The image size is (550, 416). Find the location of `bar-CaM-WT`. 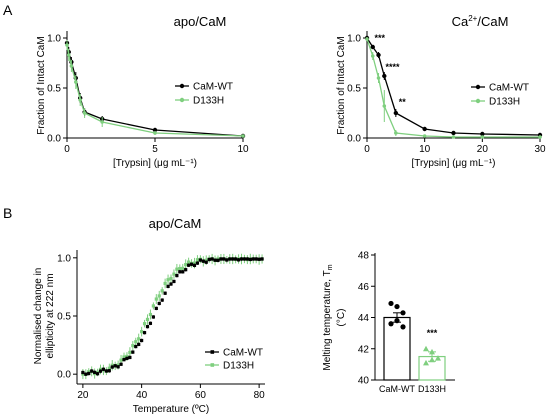

bar-CaM-WT is located at coordinates (397, 348).